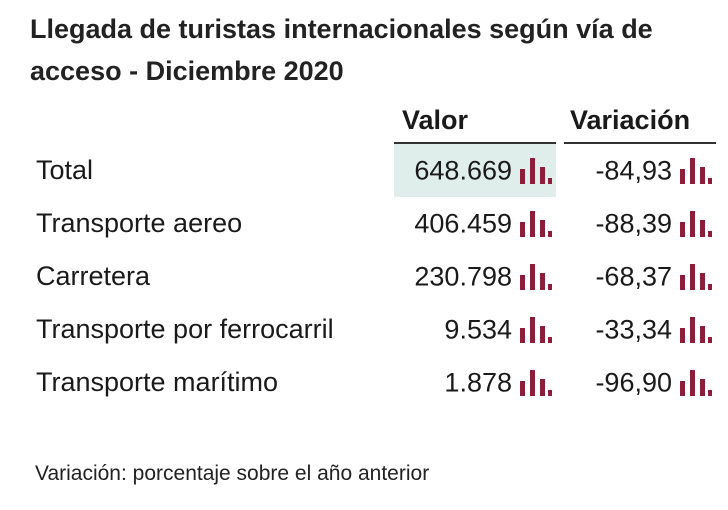  Describe the element at coordinates (560, 120) in the screenshot. I see `header-gap` at that location.